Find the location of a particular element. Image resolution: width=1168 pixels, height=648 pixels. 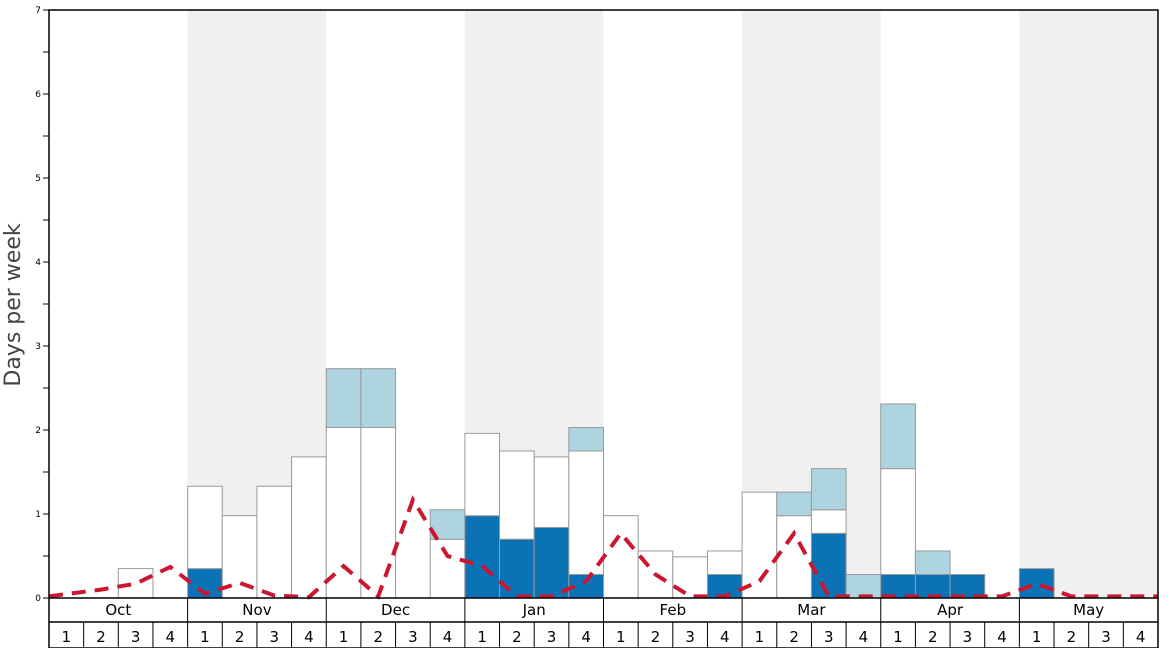

month-label: Nov is located at coordinates (256, 610).